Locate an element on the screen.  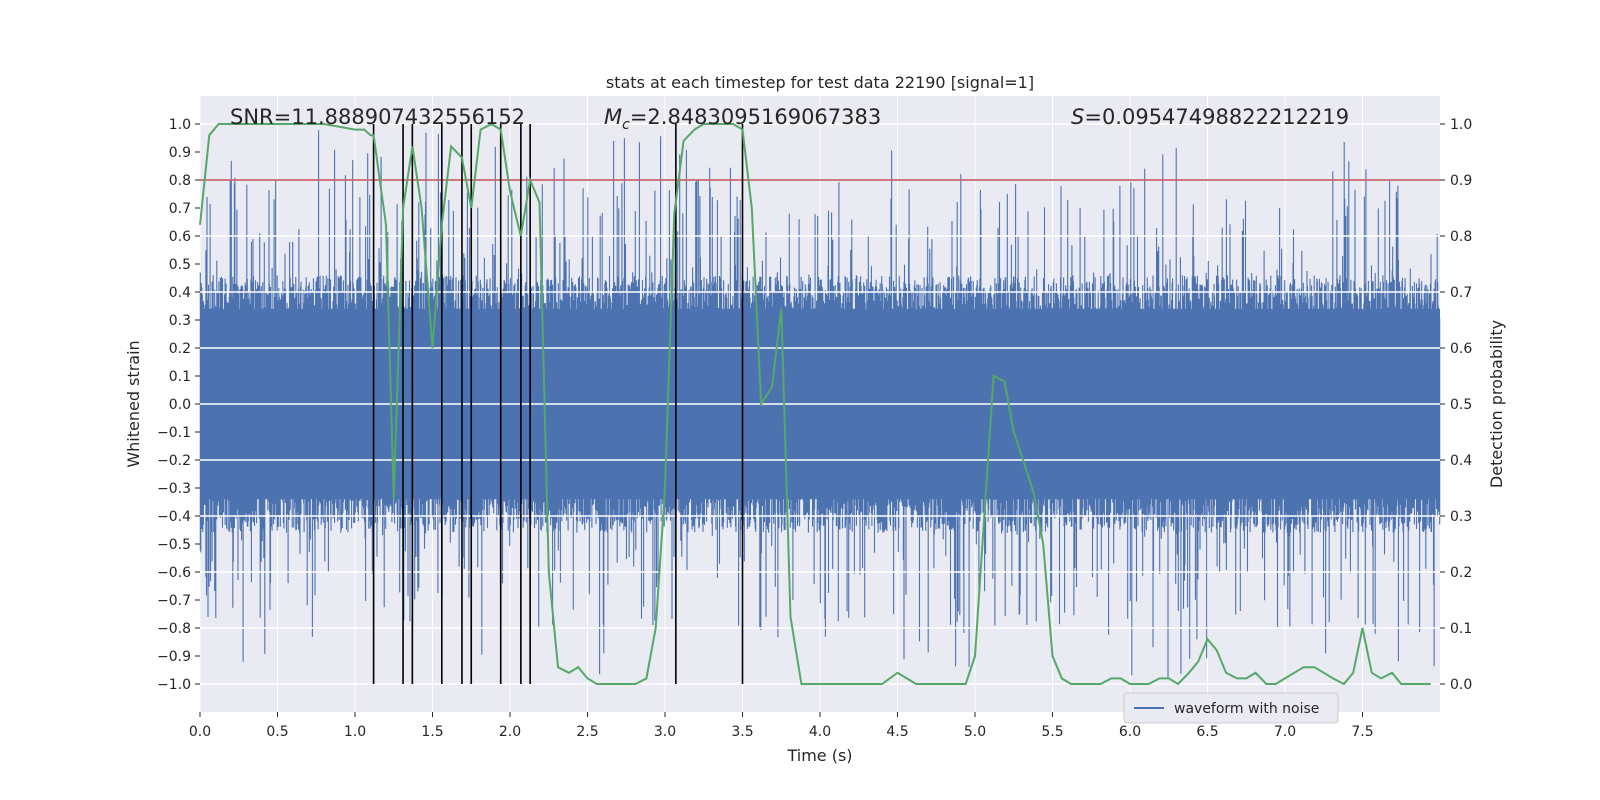
y-axis-label: Whitened strain is located at coordinates (133, 403).